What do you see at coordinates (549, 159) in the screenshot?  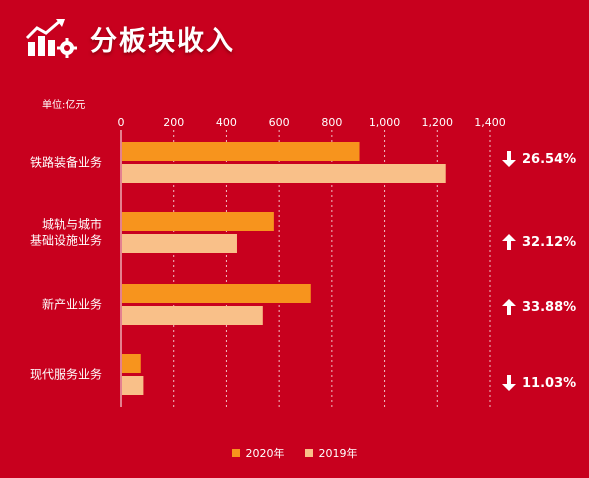 I see `change-value: 26.54%` at bounding box center [549, 159].